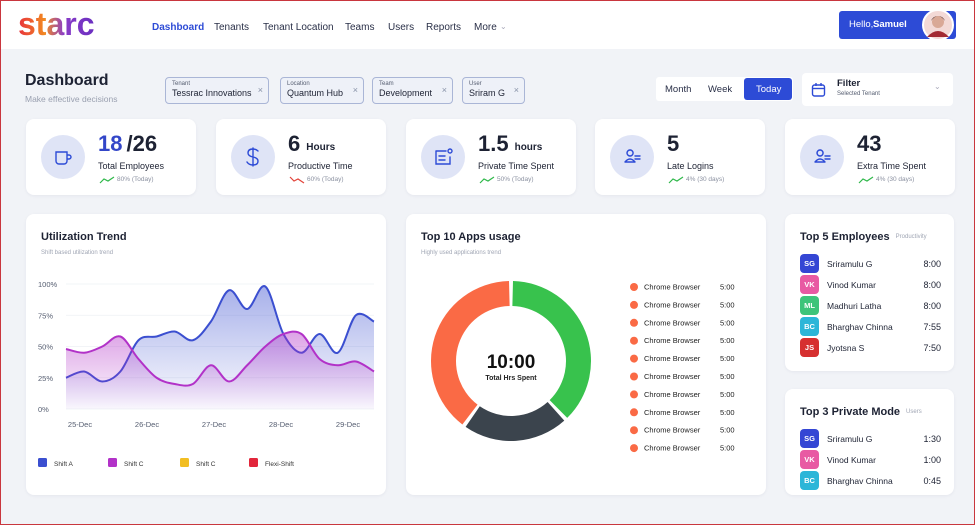 Image resolution: width=975 pixels, height=525 pixels. Describe the element at coordinates (412, 90) in the screenshot. I see `filter-chip: Team Development ×` at that location.